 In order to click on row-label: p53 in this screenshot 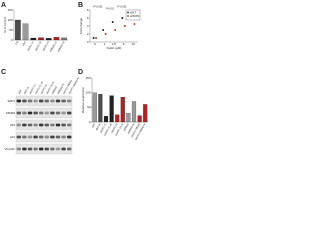, I will do `click(12, 125)`.